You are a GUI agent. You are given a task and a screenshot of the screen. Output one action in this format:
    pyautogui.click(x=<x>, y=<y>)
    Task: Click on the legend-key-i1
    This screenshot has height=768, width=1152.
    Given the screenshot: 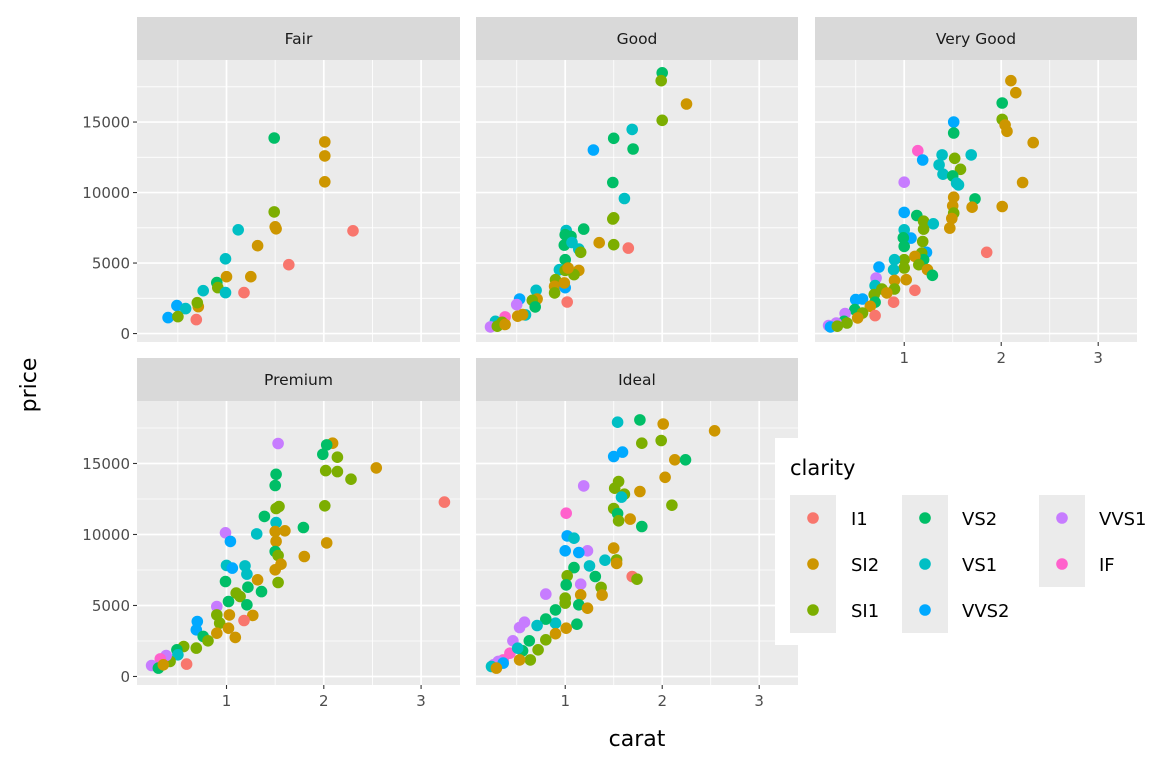 What is the action you would take?
    pyautogui.click(x=813, y=518)
    